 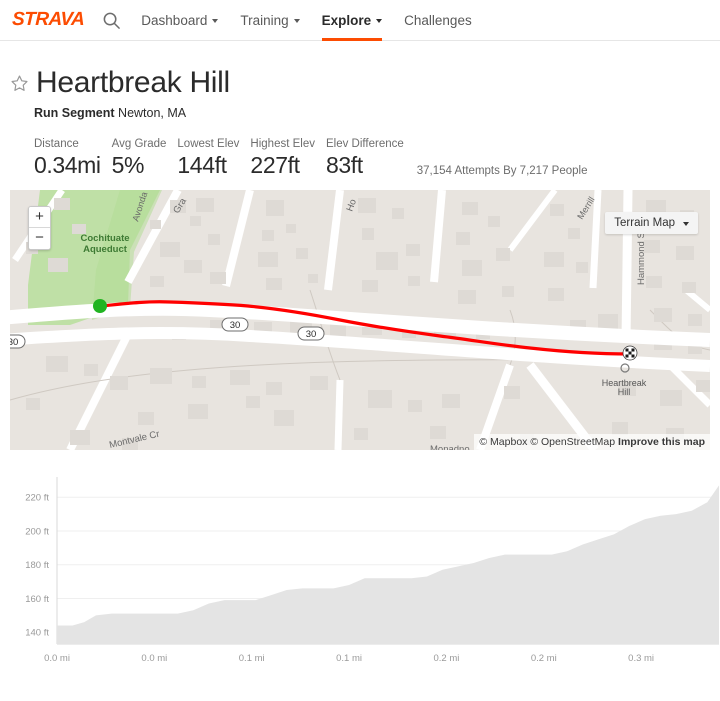 I want to click on nav-item-training: Training, so click(x=270, y=20).